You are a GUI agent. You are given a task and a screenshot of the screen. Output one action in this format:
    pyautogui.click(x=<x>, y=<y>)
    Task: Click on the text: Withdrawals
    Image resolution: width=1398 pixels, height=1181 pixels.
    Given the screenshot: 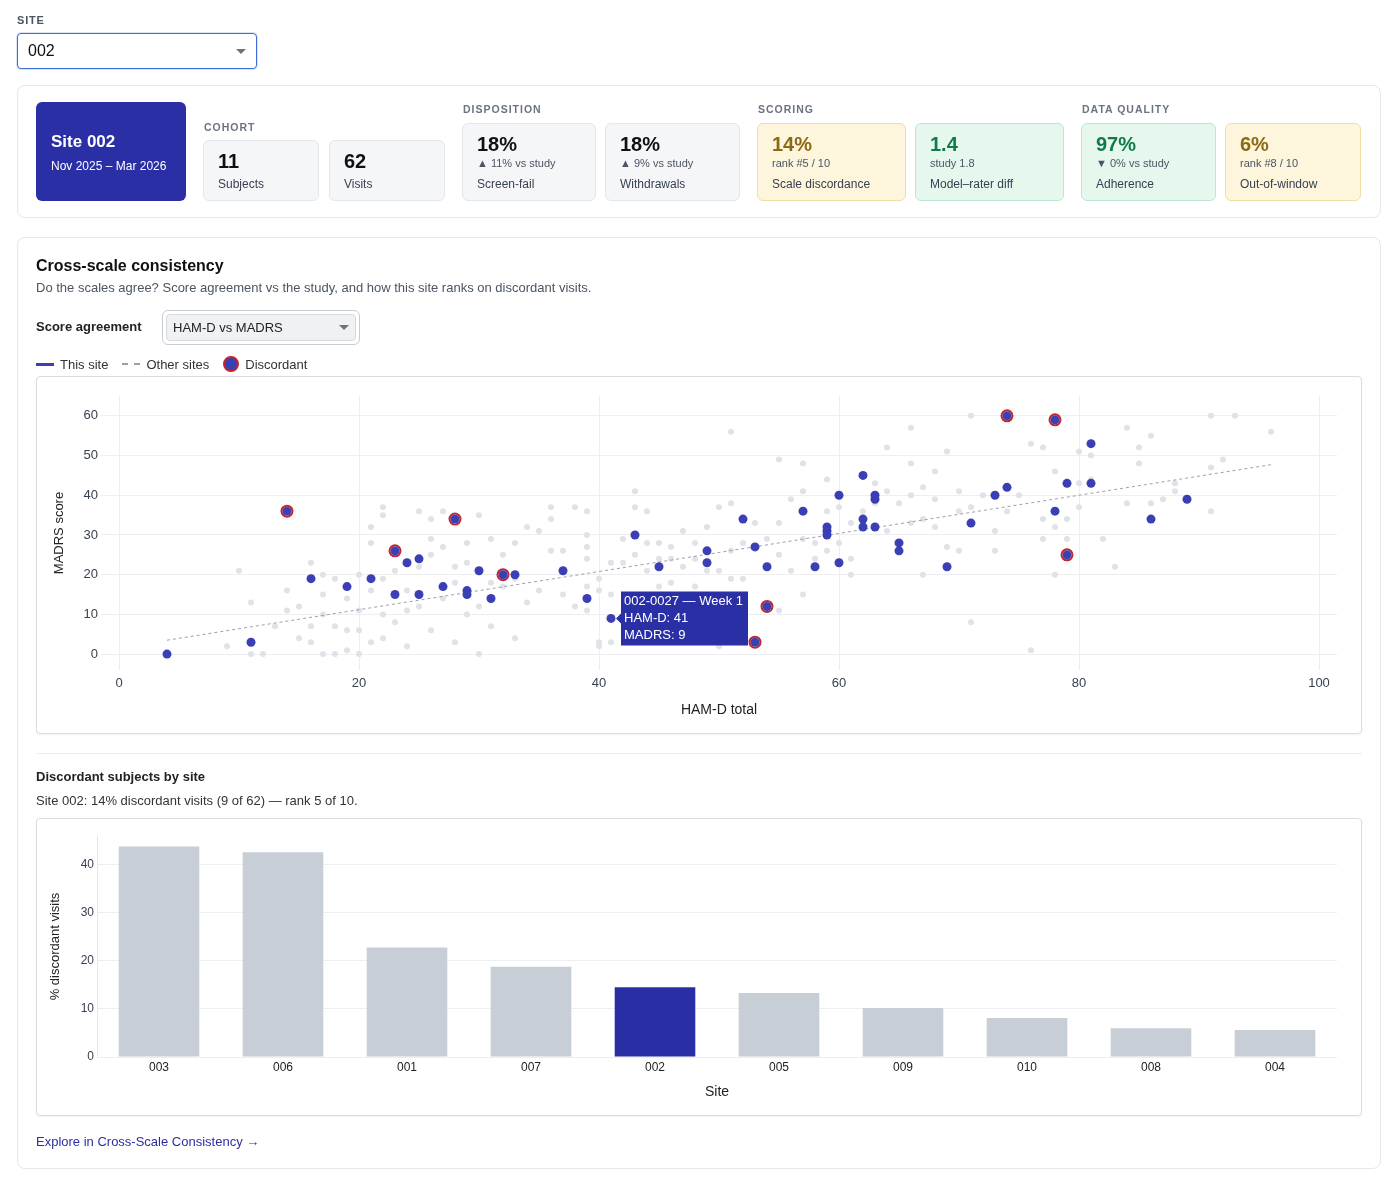 What is the action you would take?
    pyautogui.click(x=653, y=184)
    